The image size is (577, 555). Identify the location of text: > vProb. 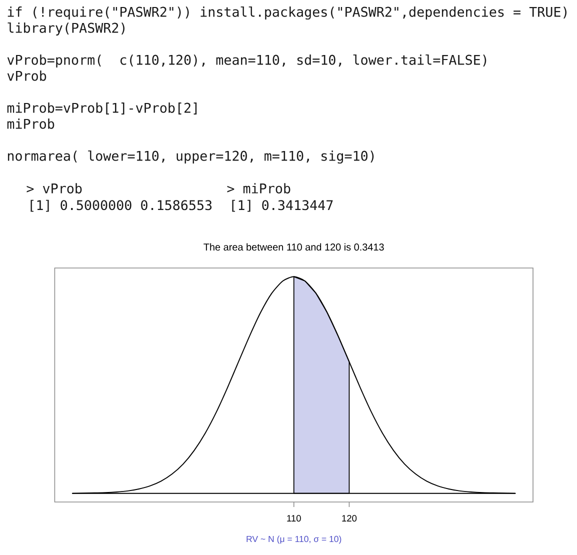
(54, 188).